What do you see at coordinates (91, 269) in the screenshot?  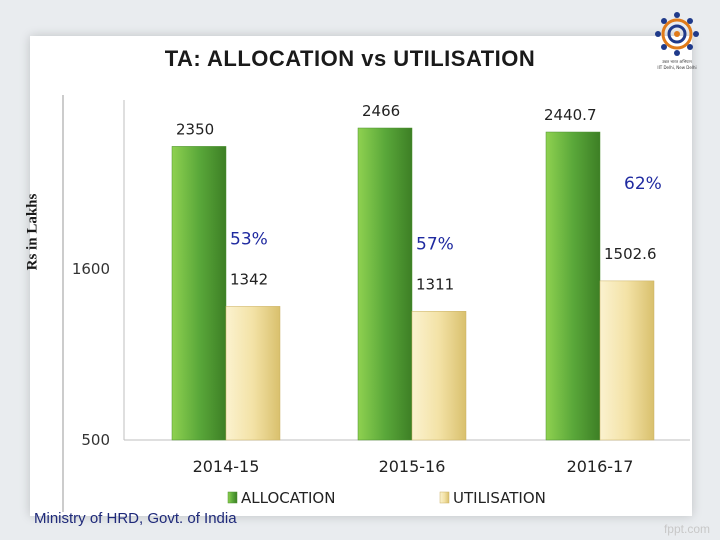 I see `y-tick-label: 1600` at bounding box center [91, 269].